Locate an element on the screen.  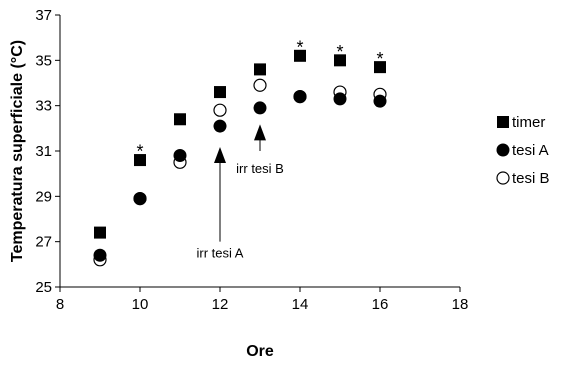
y-tick-label: 27 is located at coordinates (43, 242).